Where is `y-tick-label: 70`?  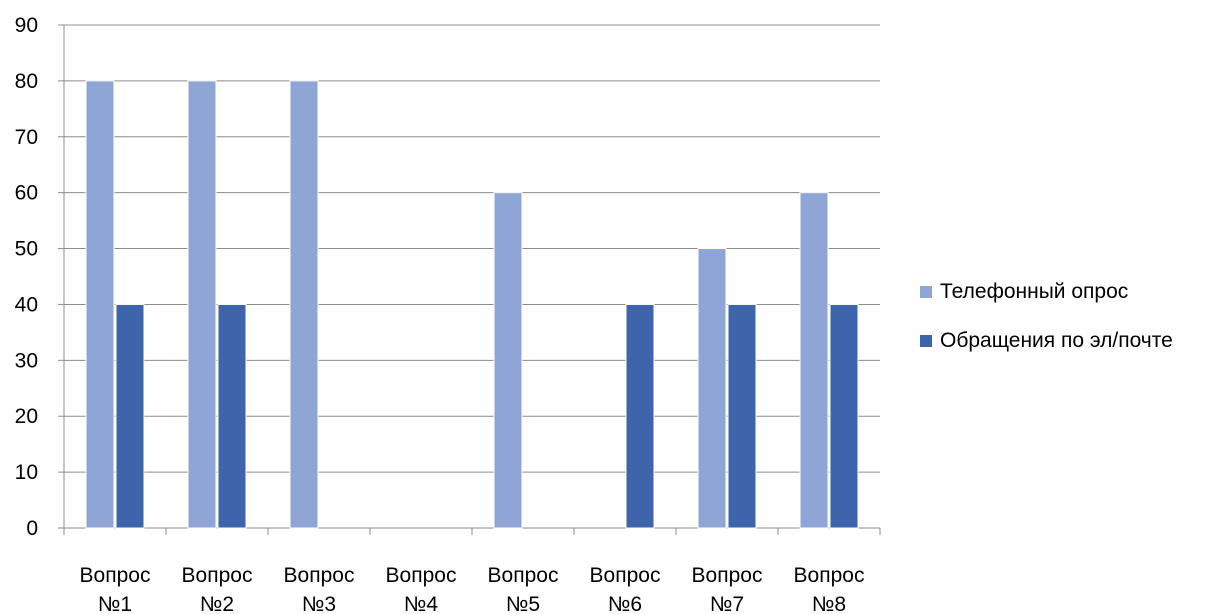
y-tick-label: 70 is located at coordinates (26, 137).